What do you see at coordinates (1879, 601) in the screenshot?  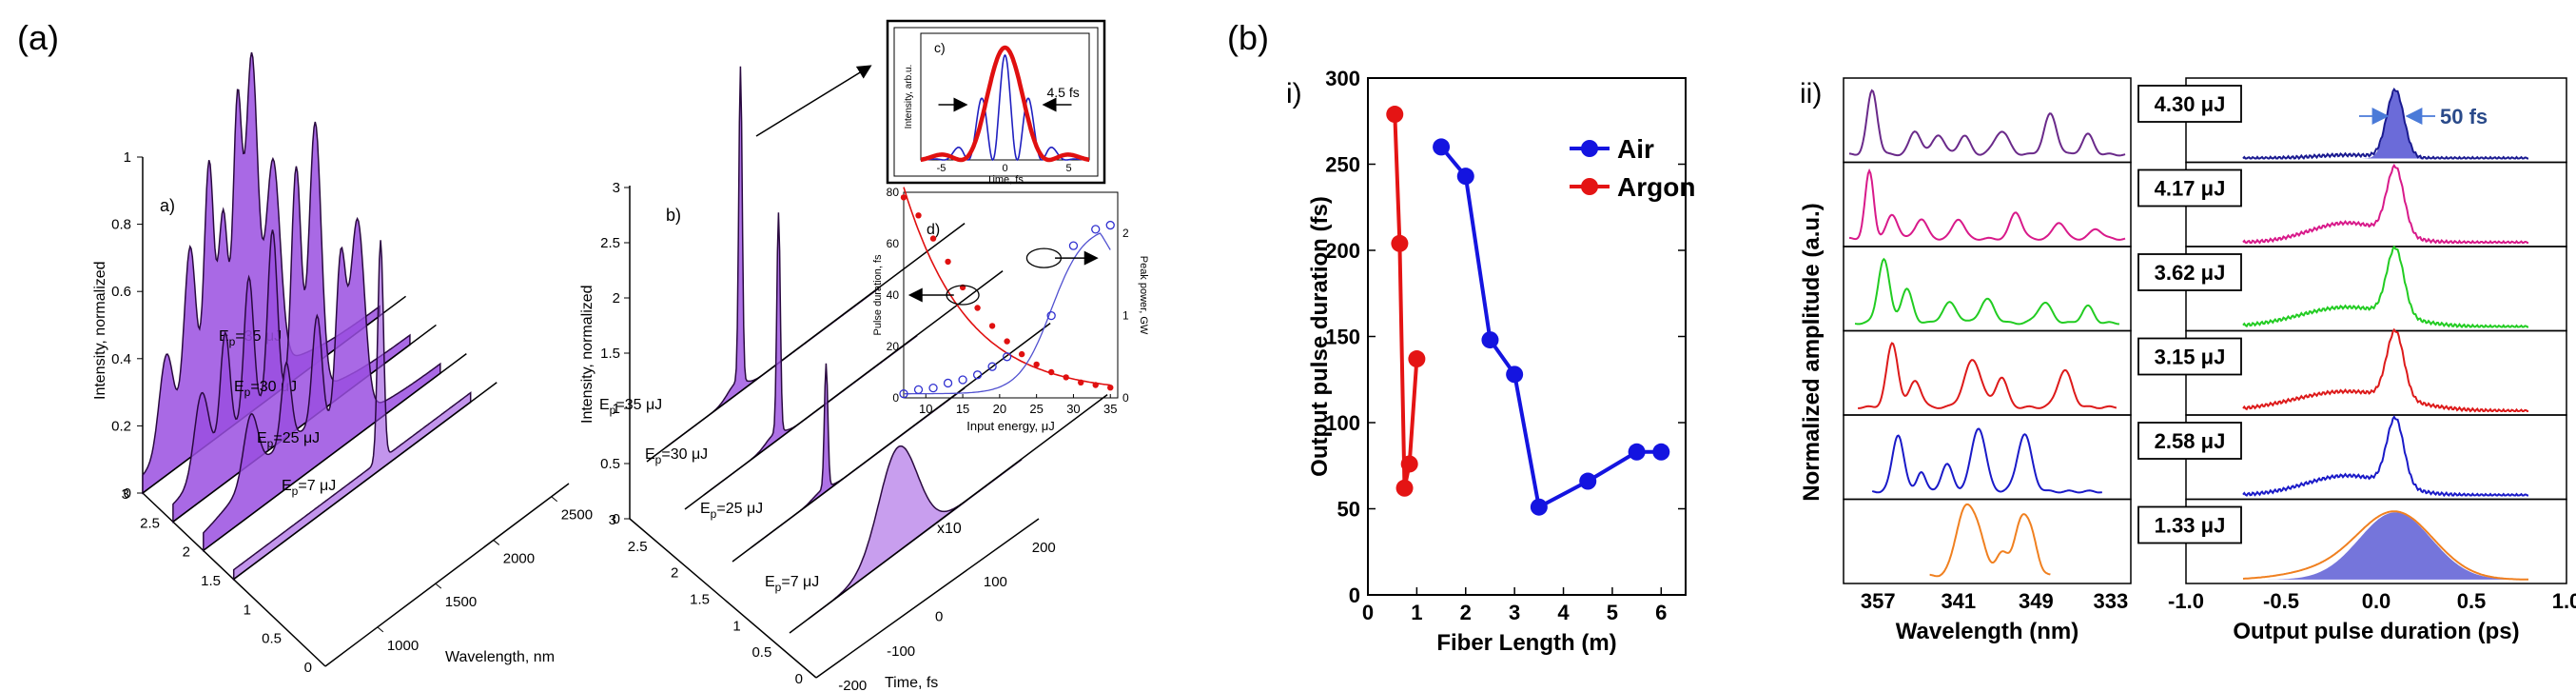 I see `wl-tick-label: 357` at bounding box center [1879, 601].